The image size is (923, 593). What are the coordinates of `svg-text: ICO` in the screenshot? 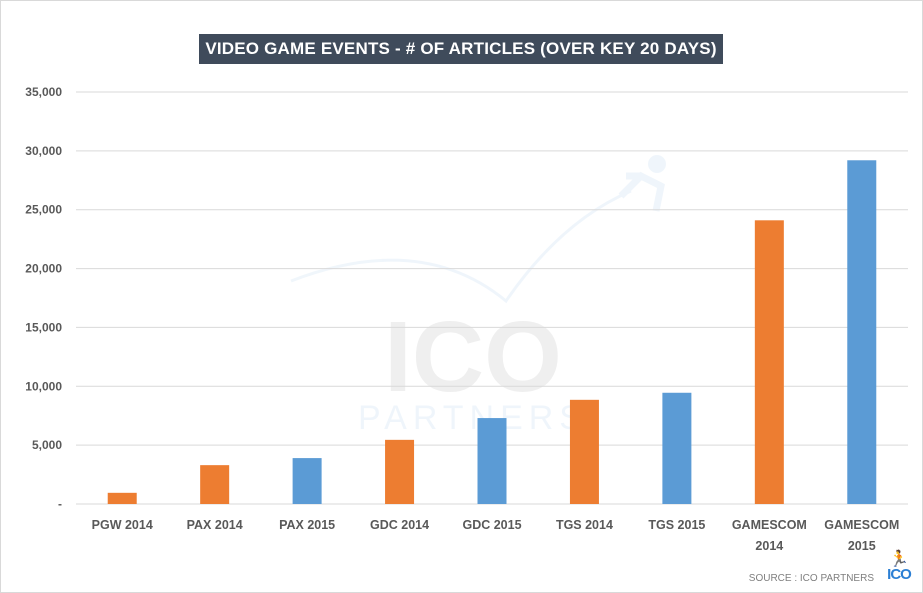 It's located at (473, 357).